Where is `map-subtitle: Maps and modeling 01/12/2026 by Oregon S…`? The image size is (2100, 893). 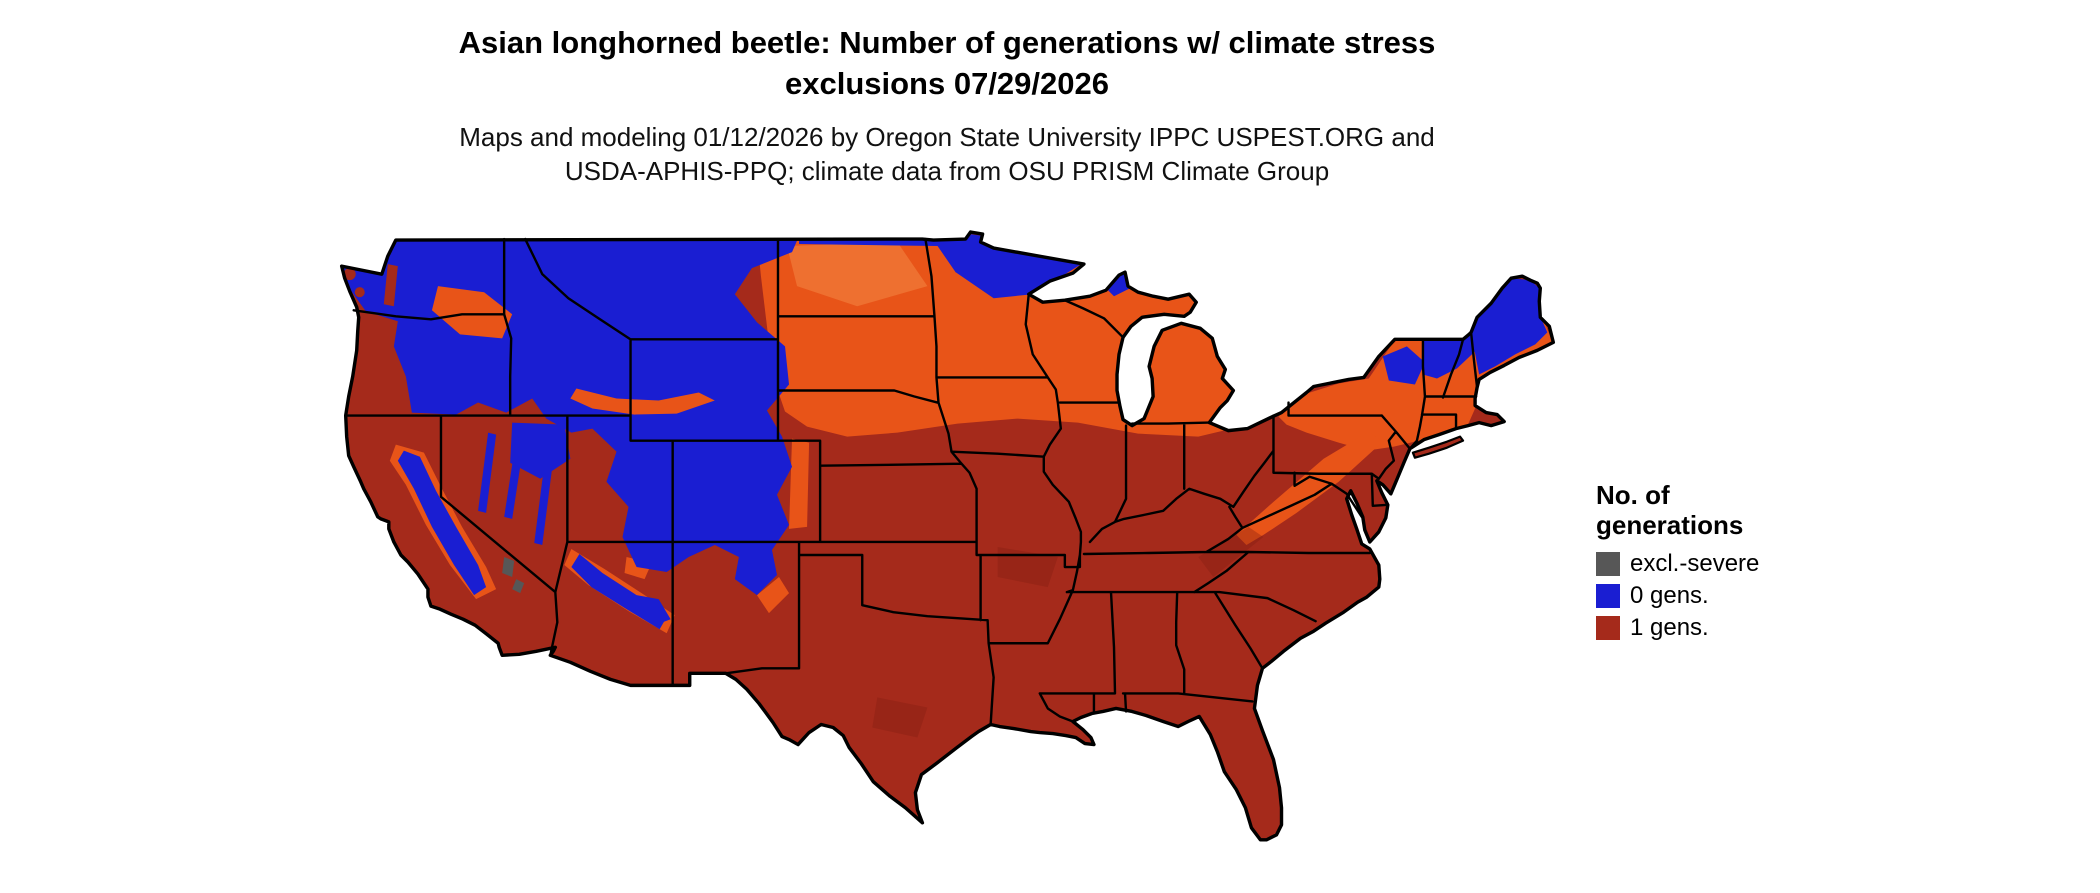
map-subtitle: Maps and modeling 01/12/2026 by Oregon S… is located at coordinates (947, 154).